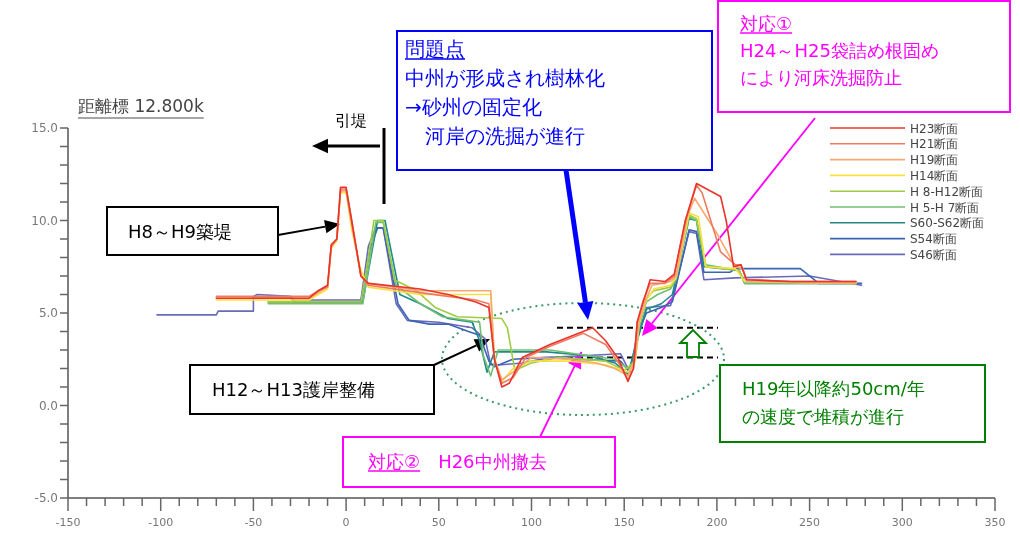 The width and height of the screenshot is (1020, 533). I want to click on y-tick-label: -5.0, so click(46, 498).